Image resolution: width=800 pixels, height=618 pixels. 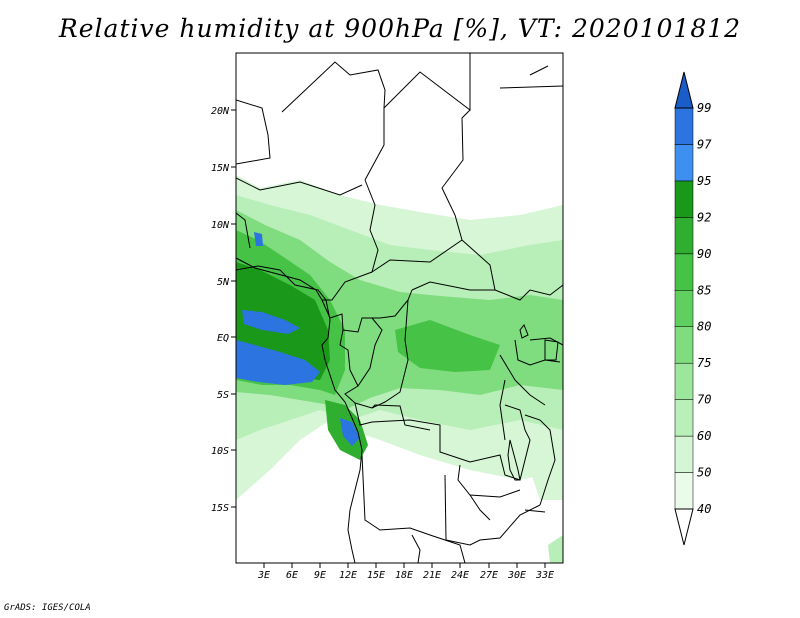 What do you see at coordinates (220, 451) in the screenshot?
I see `lat-label: 10S` at bounding box center [220, 451].